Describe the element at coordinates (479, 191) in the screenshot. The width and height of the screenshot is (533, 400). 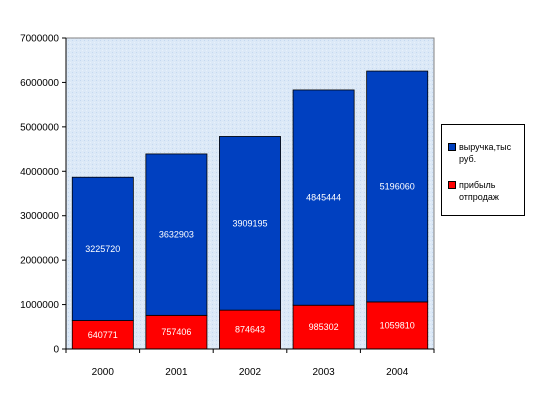
I see `legend-label-profit: прибыль отпродаж` at that location.